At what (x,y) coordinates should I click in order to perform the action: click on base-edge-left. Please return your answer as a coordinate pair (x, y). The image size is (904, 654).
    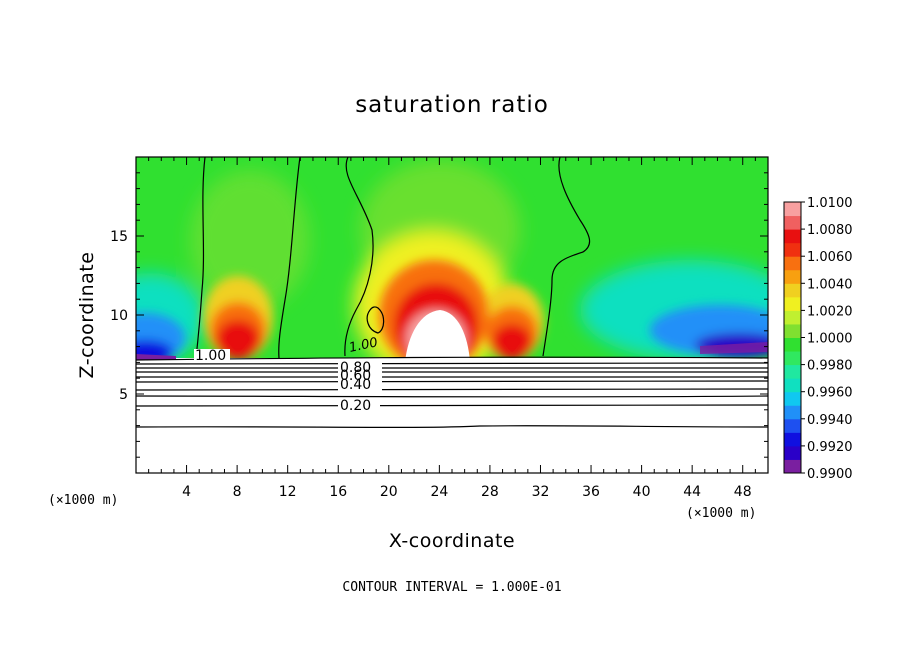
    Looking at the image, I should click on (156, 357).